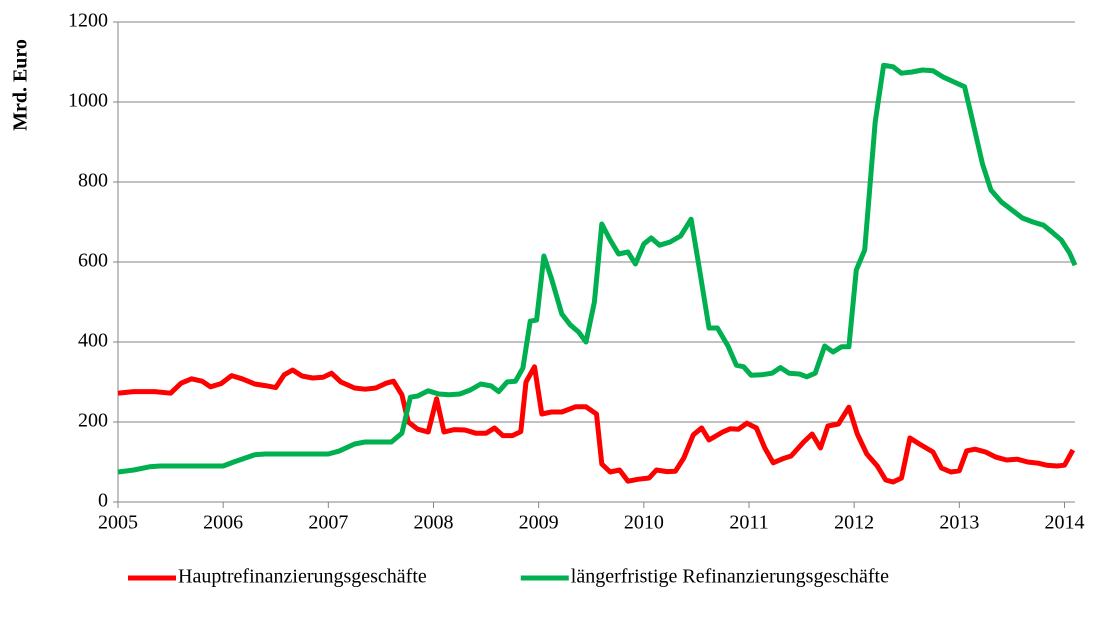  What do you see at coordinates (93, 261) in the screenshot?
I see `y-tick-label: 600` at bounding box center [93, 261].